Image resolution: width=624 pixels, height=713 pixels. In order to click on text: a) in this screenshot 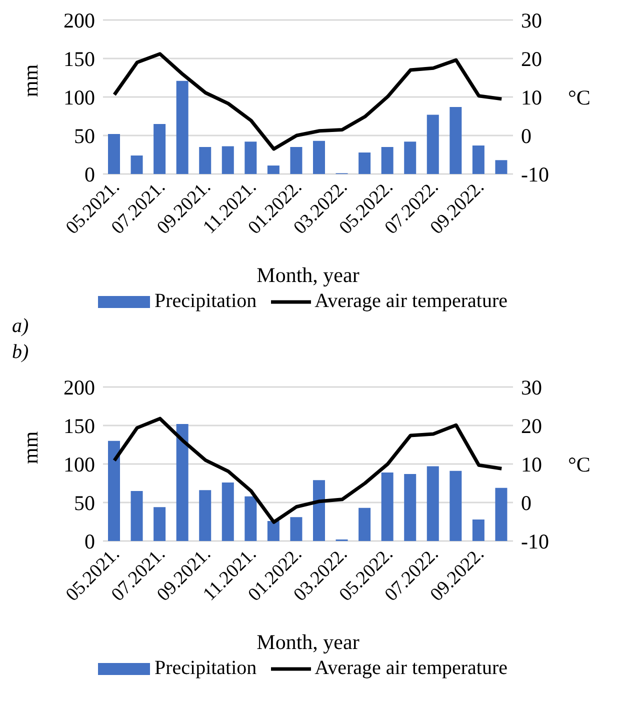, I will do `click(21, 326)`.